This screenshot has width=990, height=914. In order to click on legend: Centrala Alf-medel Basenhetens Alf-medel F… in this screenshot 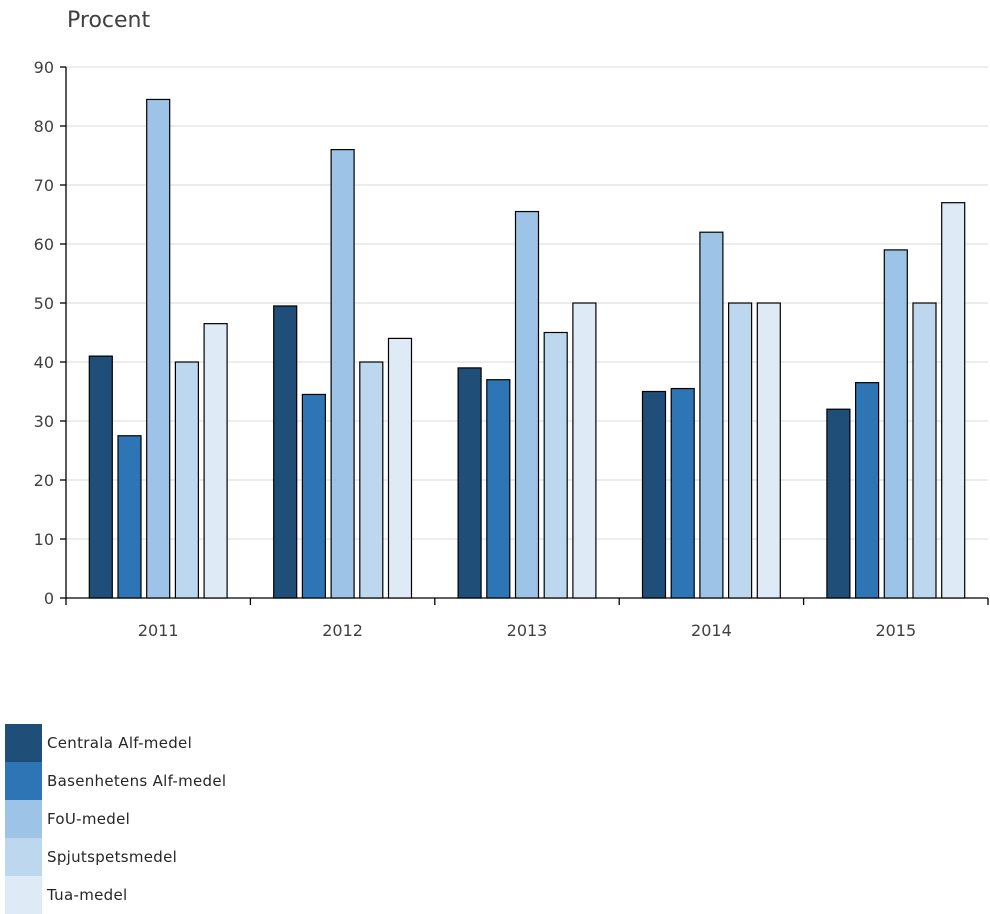, I will do `click(115, 819)`.